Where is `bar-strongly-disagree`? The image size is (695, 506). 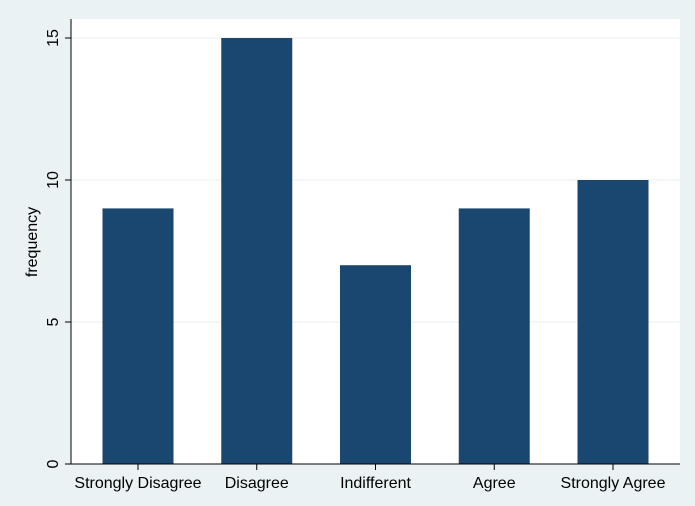
bar-strongly-disagree is located at coordinates (138, 336).